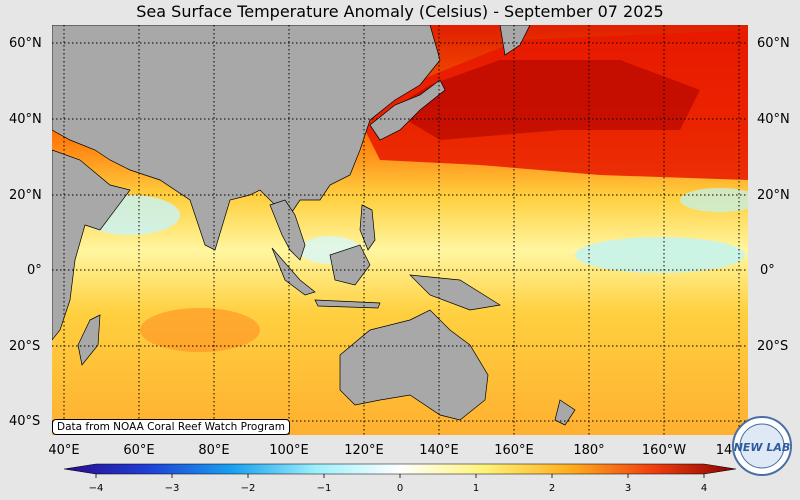 The image size is (800, 500). What do you see at coordinates (25, 43) in the screenshot?
I see `lat-label-60n-left: 60°N` at bounding box center [25, 43].